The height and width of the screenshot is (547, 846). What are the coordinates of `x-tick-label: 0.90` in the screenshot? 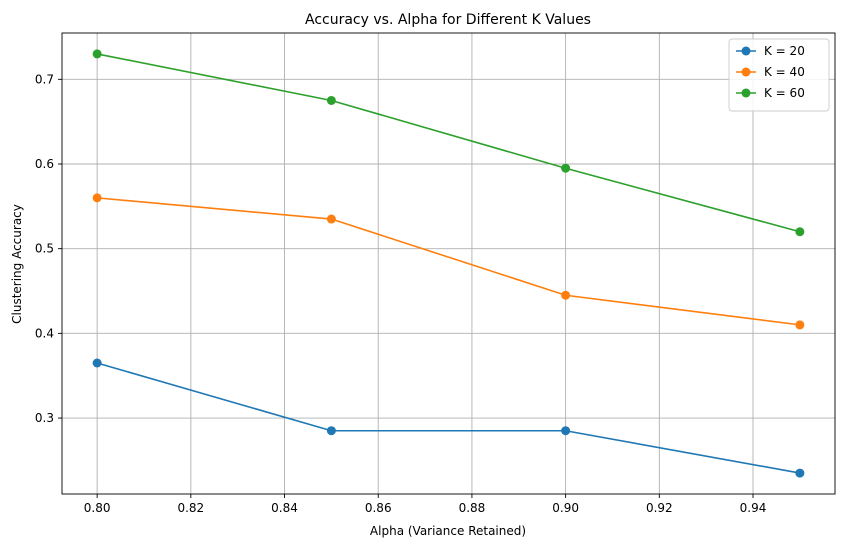 It's located at (565, 508).